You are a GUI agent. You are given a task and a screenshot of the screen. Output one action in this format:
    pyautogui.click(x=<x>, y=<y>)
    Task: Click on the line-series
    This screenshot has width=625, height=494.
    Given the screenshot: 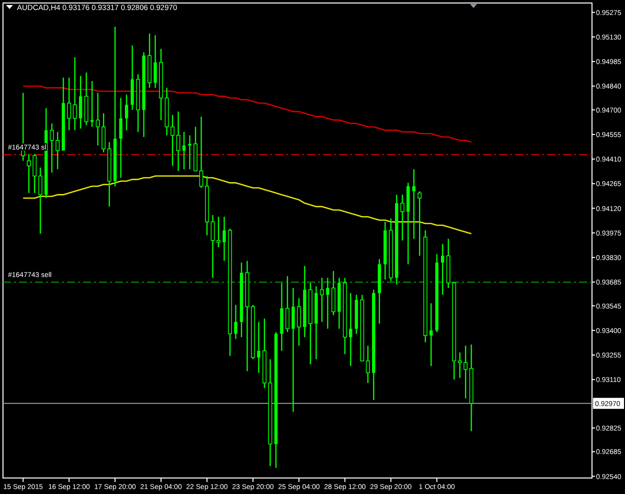 What is the action you would take?
    pyautogui.click(x=247, y=114)
    